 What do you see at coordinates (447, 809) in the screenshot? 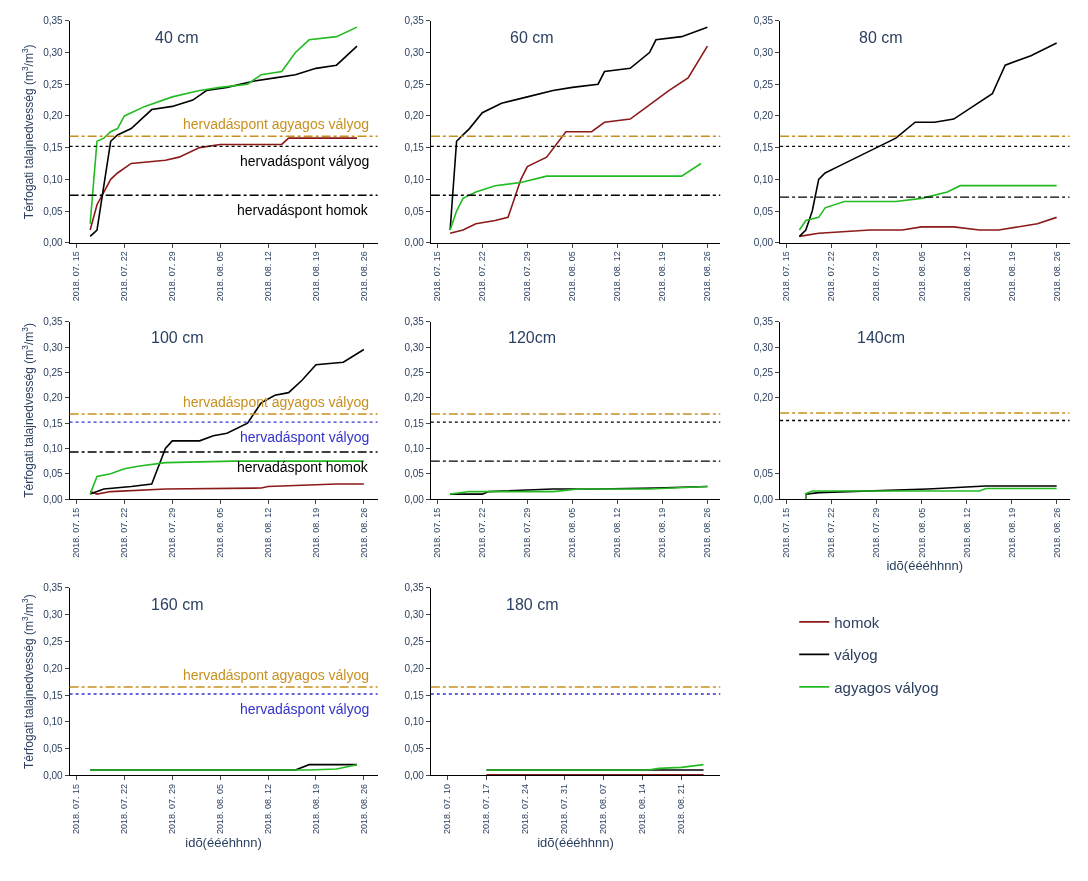
I see `x-tick-label: 2018. 07. 10` at bounding box center [447, 809].